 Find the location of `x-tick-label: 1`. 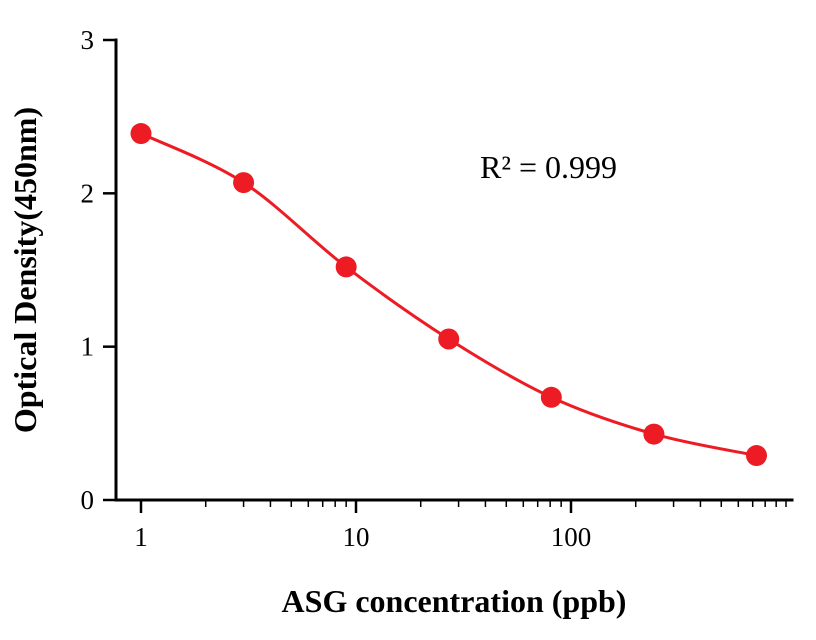

x-tick-label: 1 is located at coordinates (141, 537).